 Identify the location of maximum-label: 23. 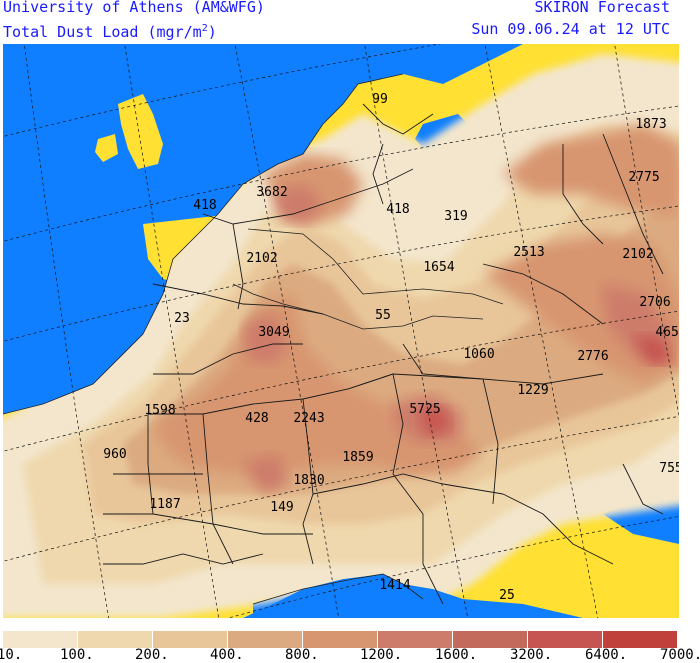
(182, 318).